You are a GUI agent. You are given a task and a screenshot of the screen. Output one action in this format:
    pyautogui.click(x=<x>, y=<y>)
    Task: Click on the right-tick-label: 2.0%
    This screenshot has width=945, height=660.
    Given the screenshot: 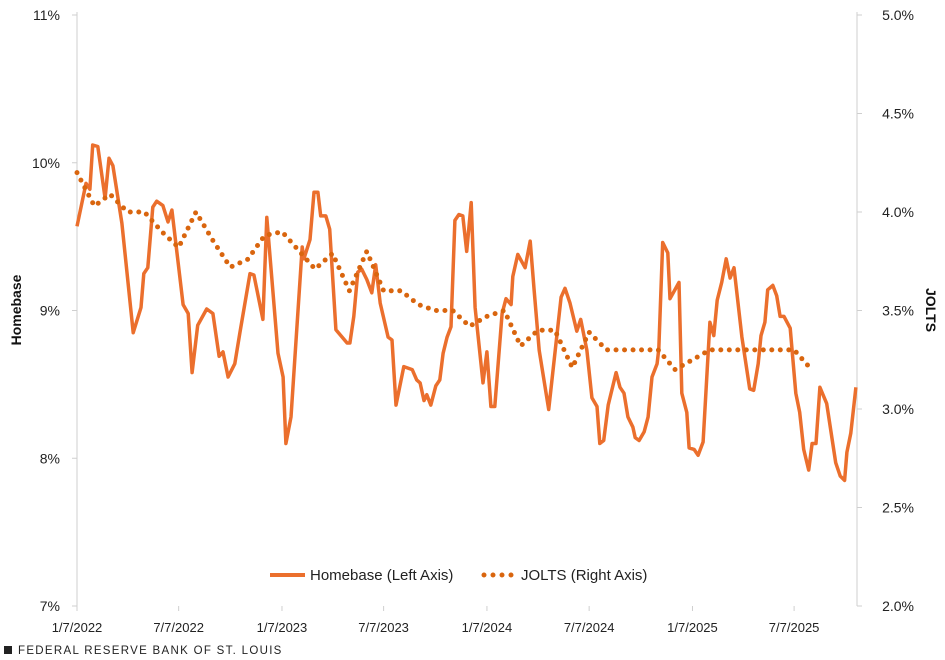 What is the action you would take?
    pyautogui.click(x=898, y=606)
    